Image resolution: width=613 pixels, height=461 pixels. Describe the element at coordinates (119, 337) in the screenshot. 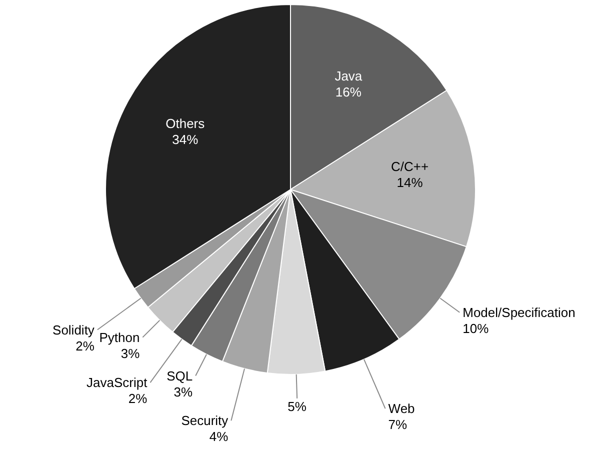

I see `slice-label: Python` at that location.